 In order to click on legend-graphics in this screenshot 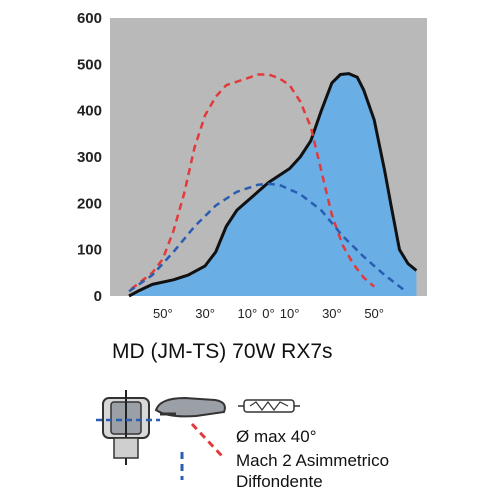, I will do `click(198, 435)`.